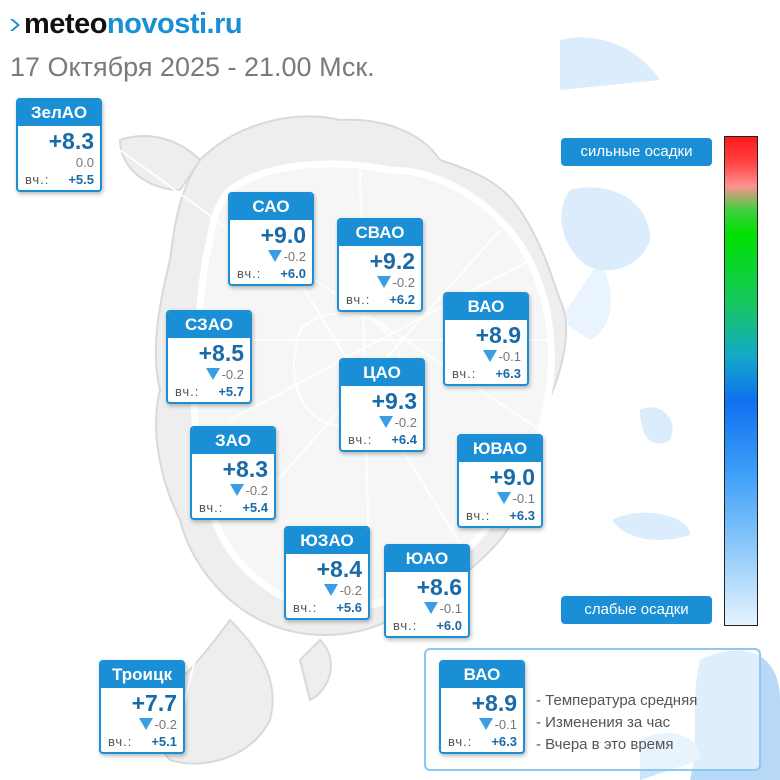 This screenshot has width=780, height=780. I want to click on card-yesterday-value: +5.5, so click(81, 179).